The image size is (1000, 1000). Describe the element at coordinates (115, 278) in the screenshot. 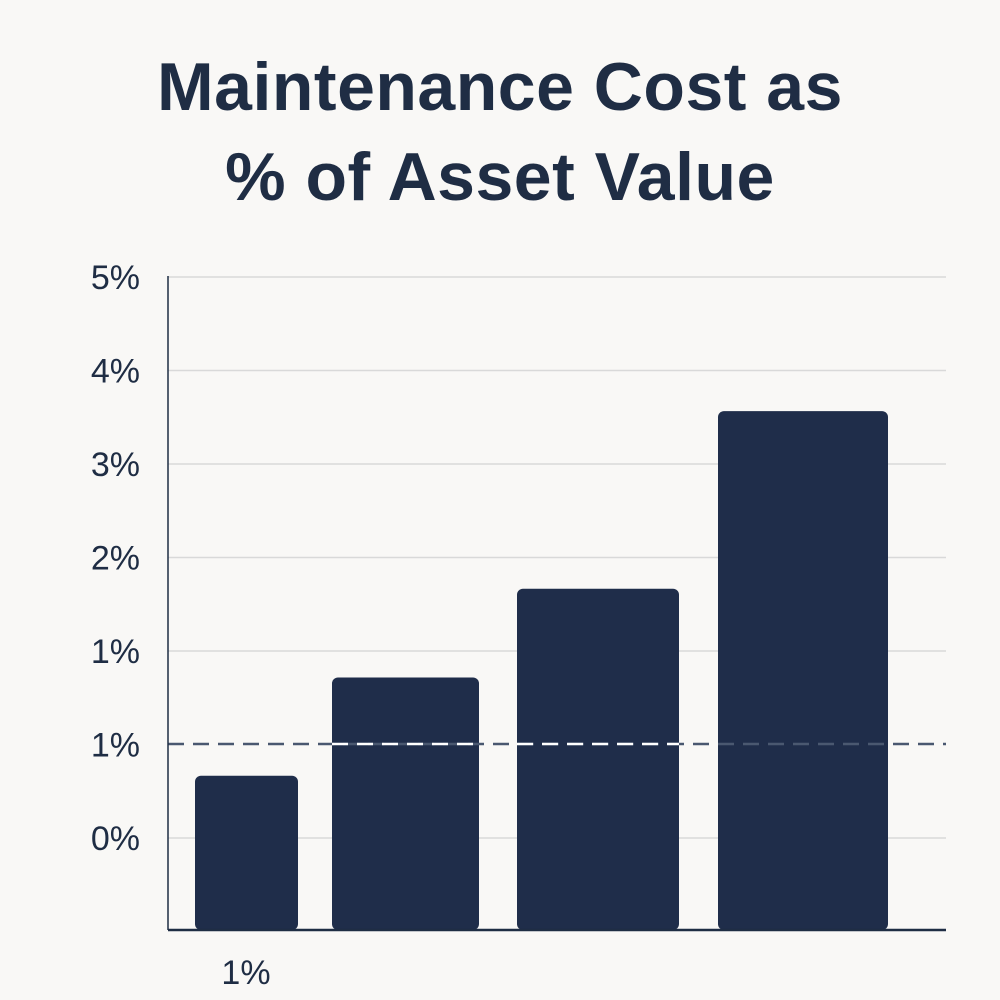

I see `y-tick-label: 5%` at that location.